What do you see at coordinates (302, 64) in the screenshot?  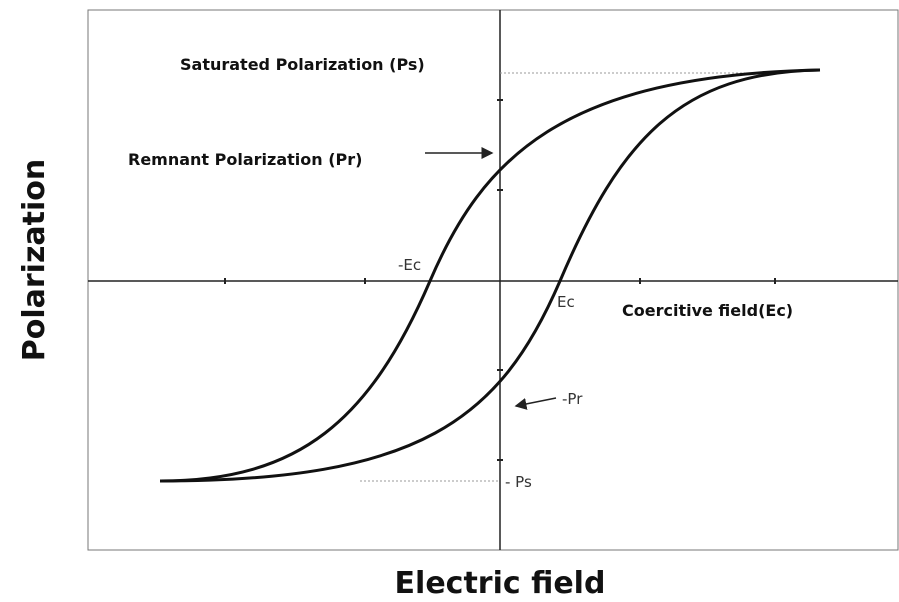 I see `saturated-label: Saturated Polarization (Ps)` at bounding box center [302, 64].